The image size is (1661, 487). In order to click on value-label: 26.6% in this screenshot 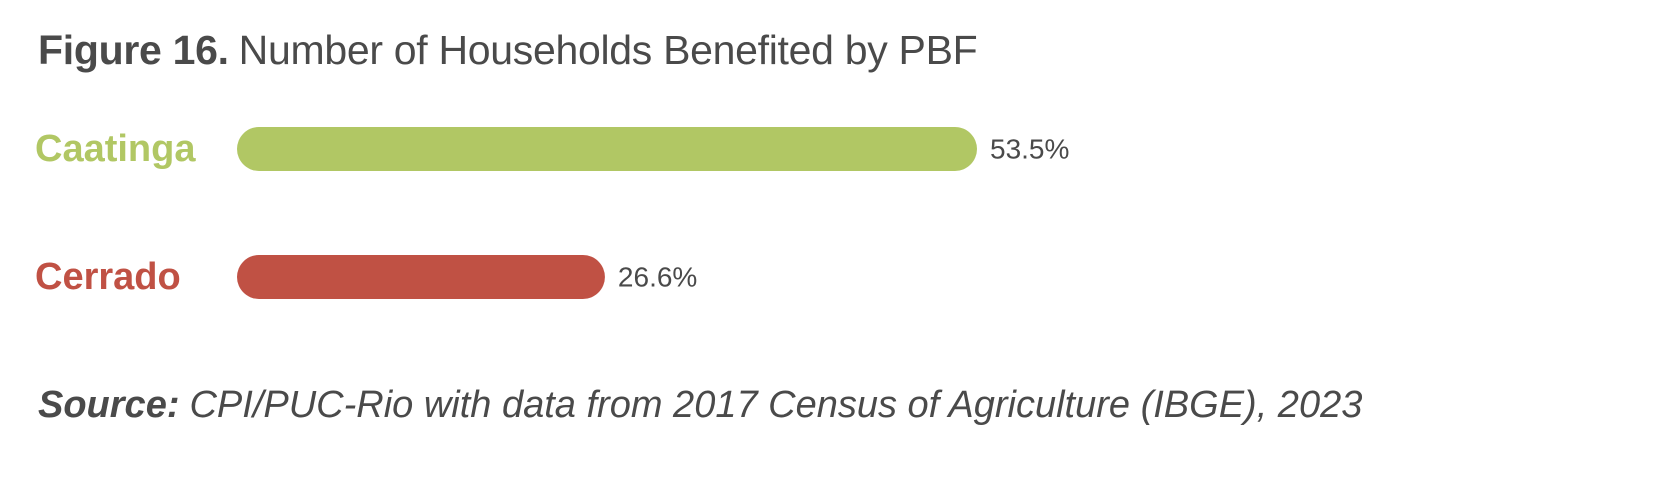, I will do `click(657, 276)`.